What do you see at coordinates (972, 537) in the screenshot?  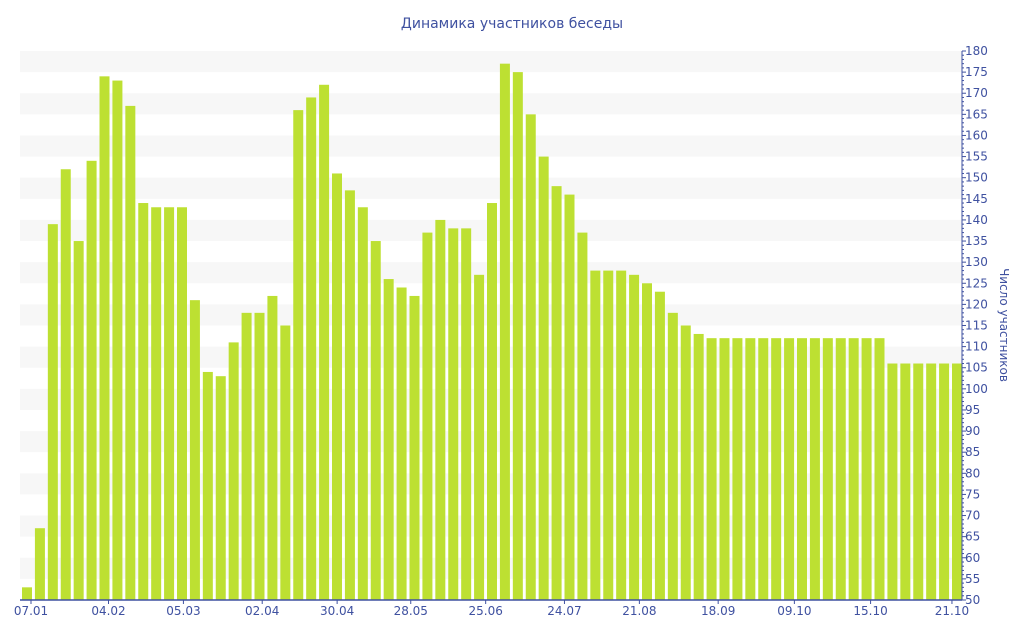 I see `y-tick-label: 65` at bounding box center [972, 537].